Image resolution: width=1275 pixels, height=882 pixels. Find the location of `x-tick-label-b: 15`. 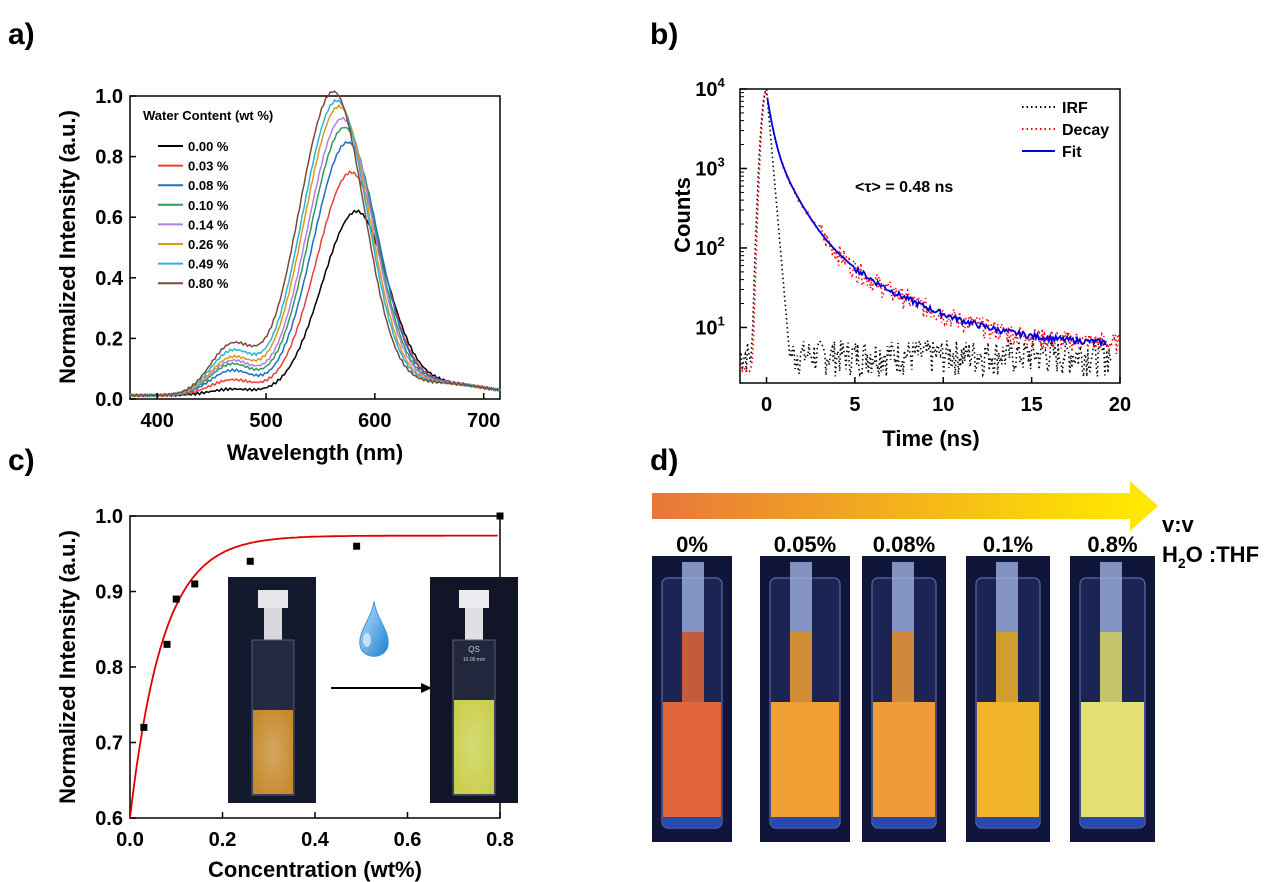

x-tick-label-b: 15 is located at coordinates (1032, 405).